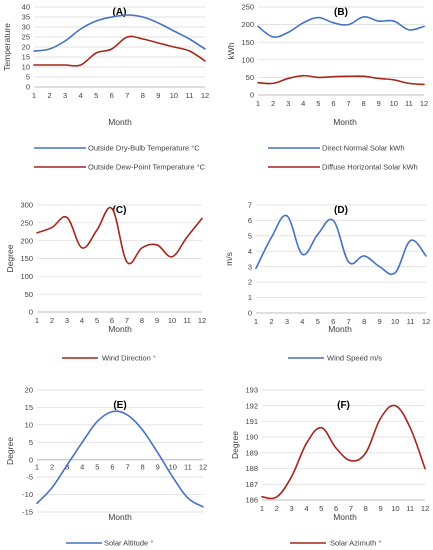 The height and width of the screenshot is (550, 433). What do you see at coordinates (26, 222) in the screenshot?
I see `y-tick-label: 250` at bounding box center [26, 222].